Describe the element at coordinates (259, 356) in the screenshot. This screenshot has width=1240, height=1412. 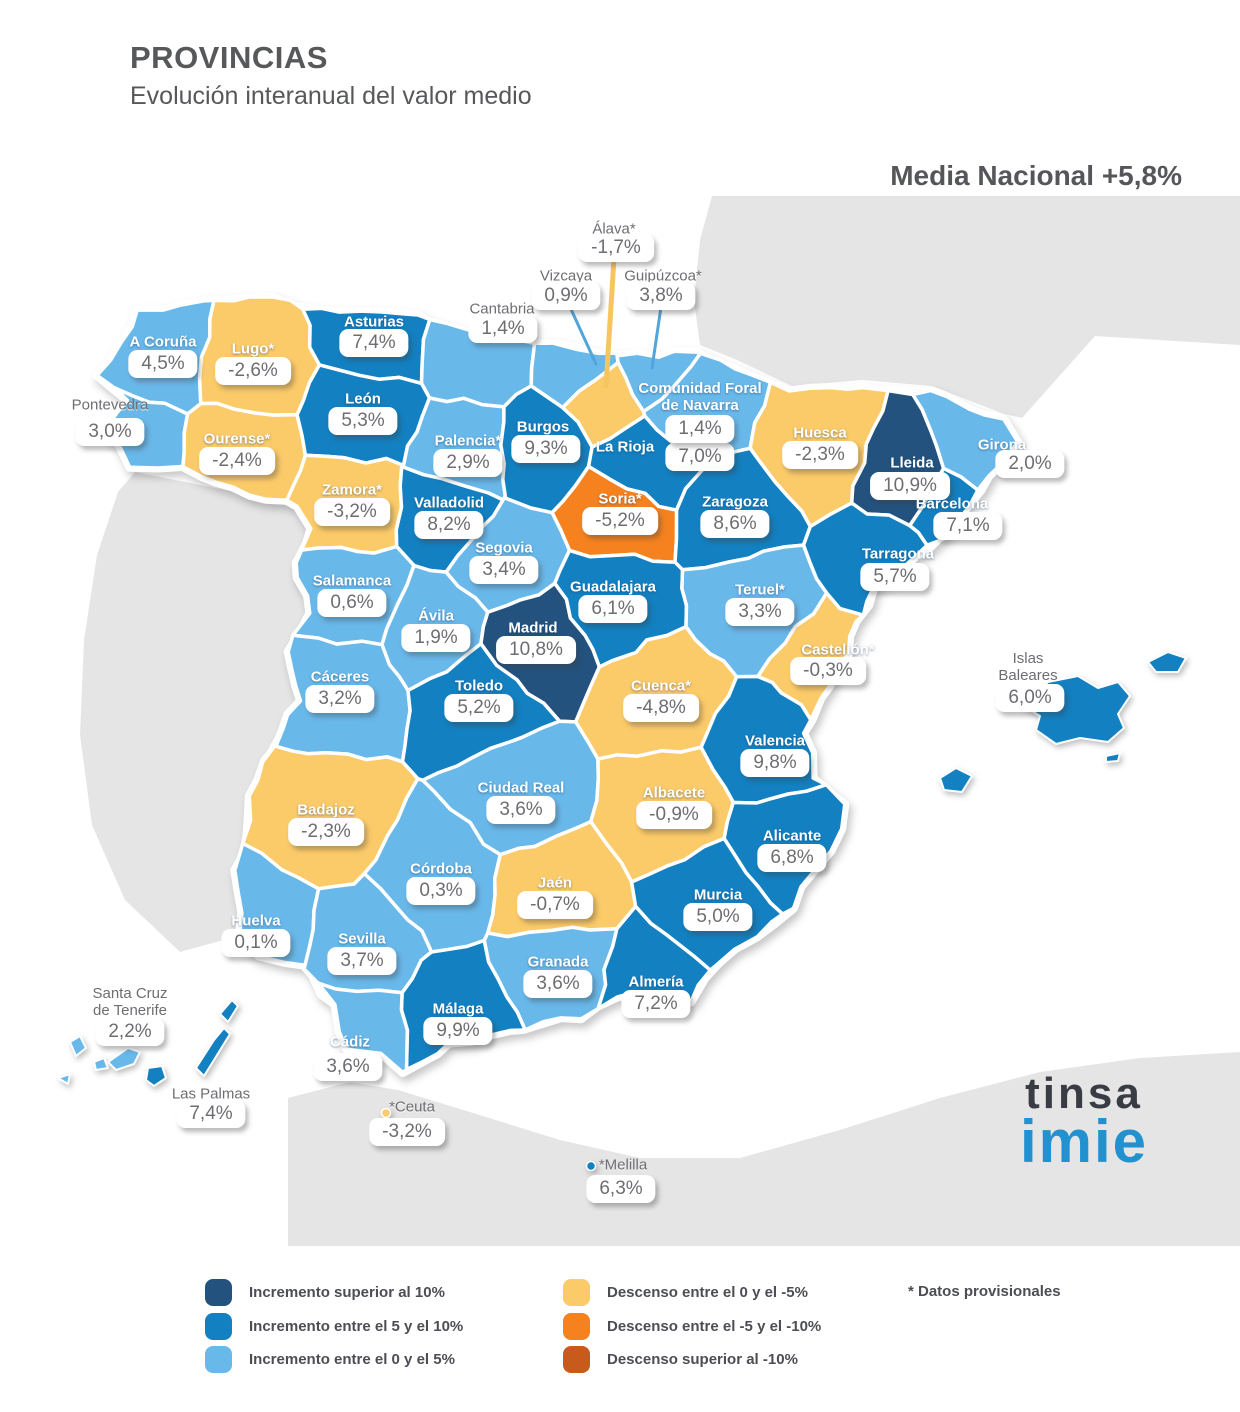
I see `province-region-lugo-` at that location.